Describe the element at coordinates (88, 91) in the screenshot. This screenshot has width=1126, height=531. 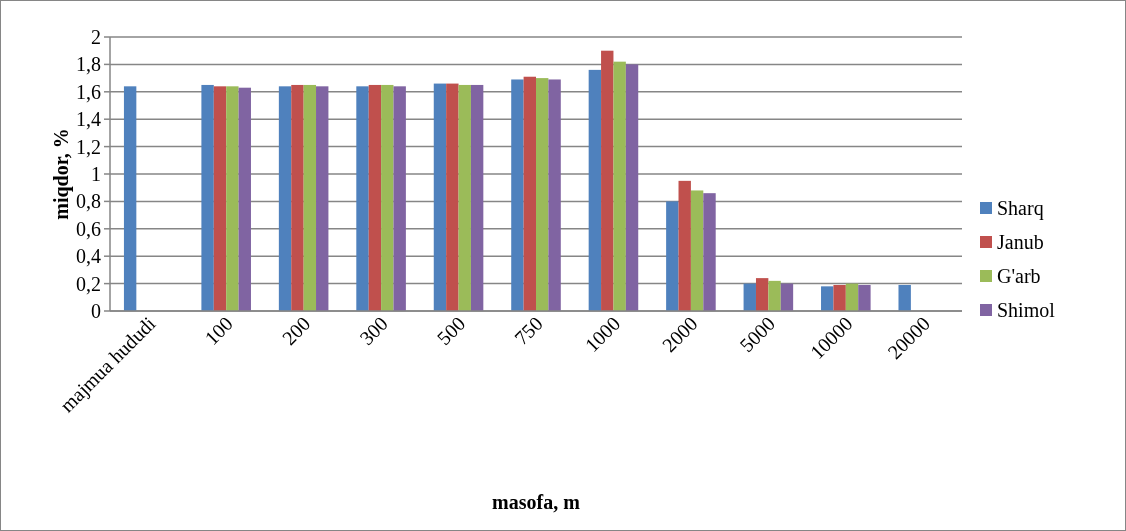
I see `y-tick-label: 1,6` at that location.